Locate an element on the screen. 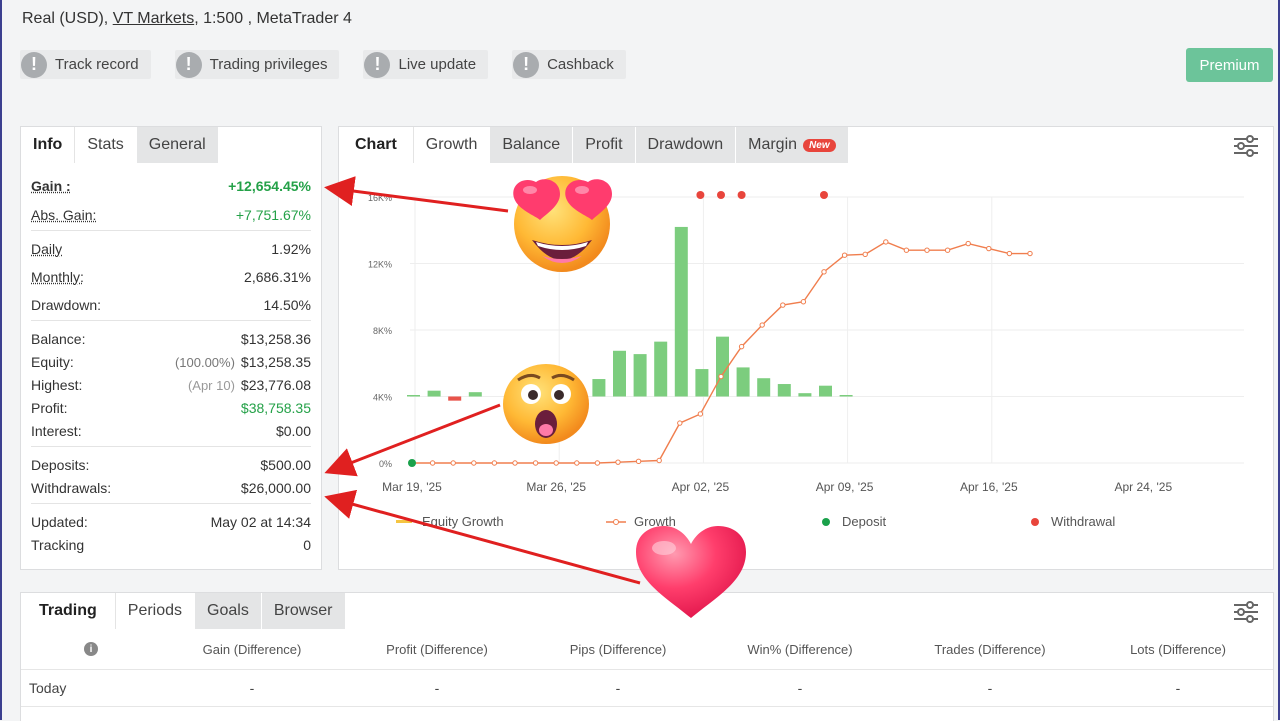  tab-balance: Balance is located at coordinates (531, 145).